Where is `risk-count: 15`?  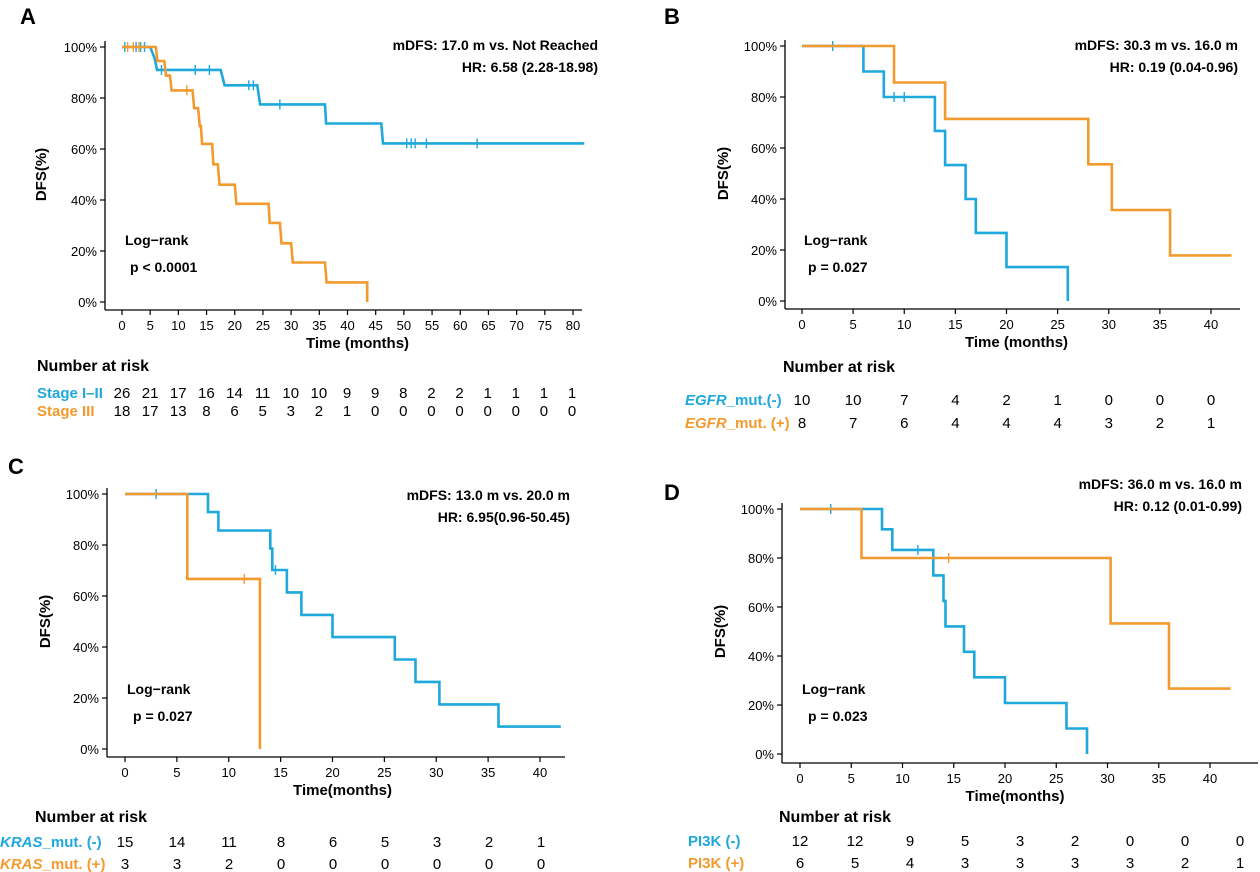
risk-count: 15 is located at coordinates (125, 842).